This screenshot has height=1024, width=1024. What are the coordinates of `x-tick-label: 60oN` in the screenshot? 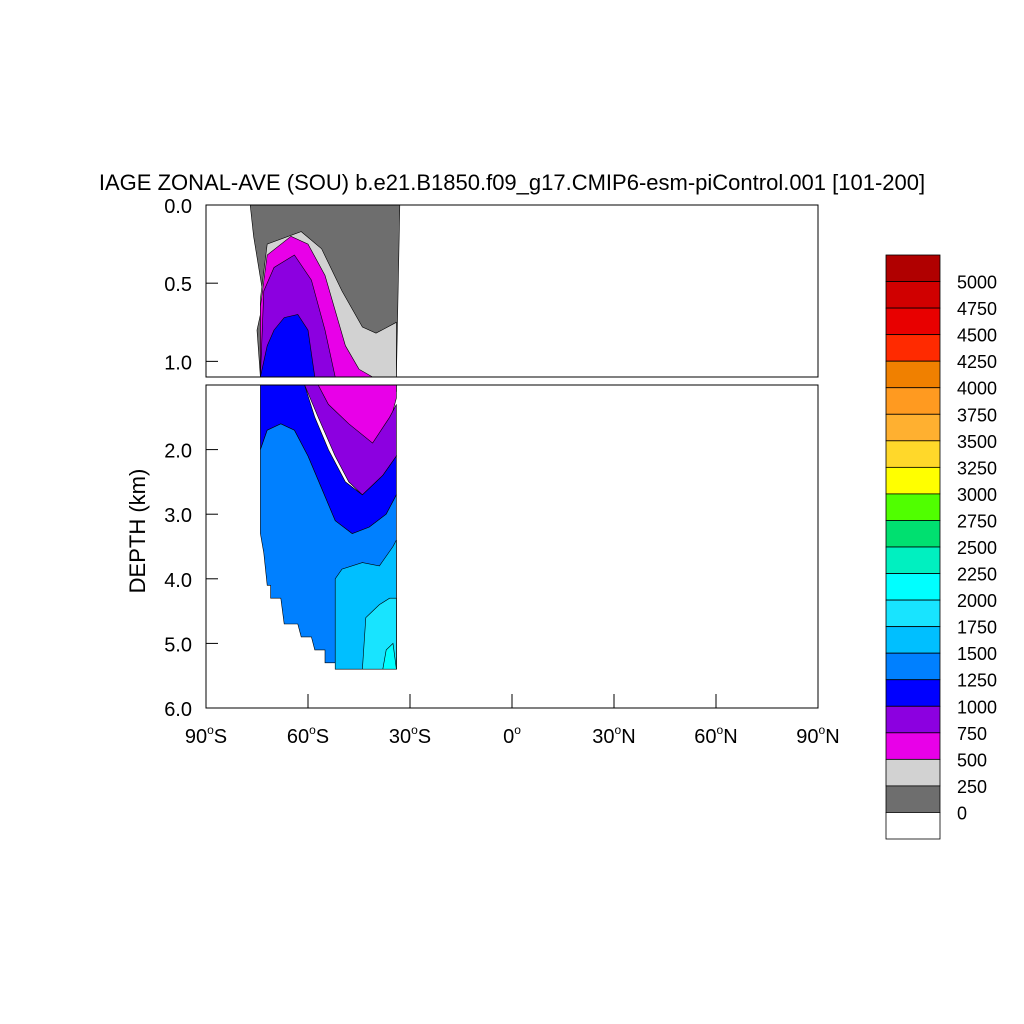 It's located at (715, 735).